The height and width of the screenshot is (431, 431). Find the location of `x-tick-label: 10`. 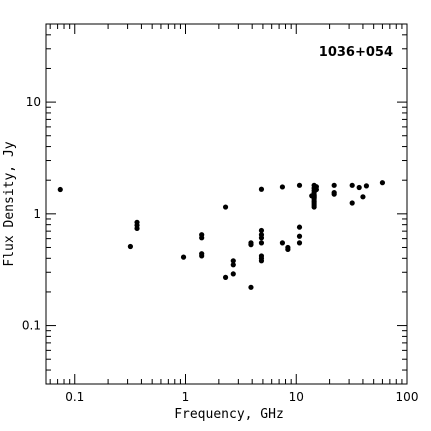

x-tick-label: 10 is located at coordinates (296, 397).